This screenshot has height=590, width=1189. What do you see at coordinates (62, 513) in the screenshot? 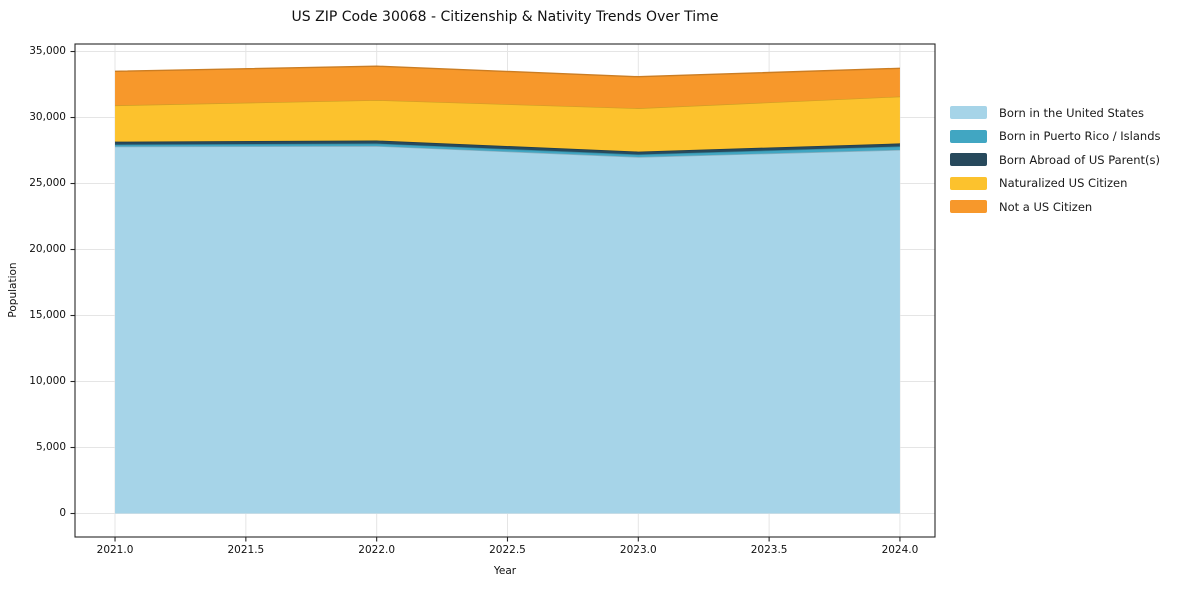
I see `y-tick-label: 0` at bounding box center [62, 513].